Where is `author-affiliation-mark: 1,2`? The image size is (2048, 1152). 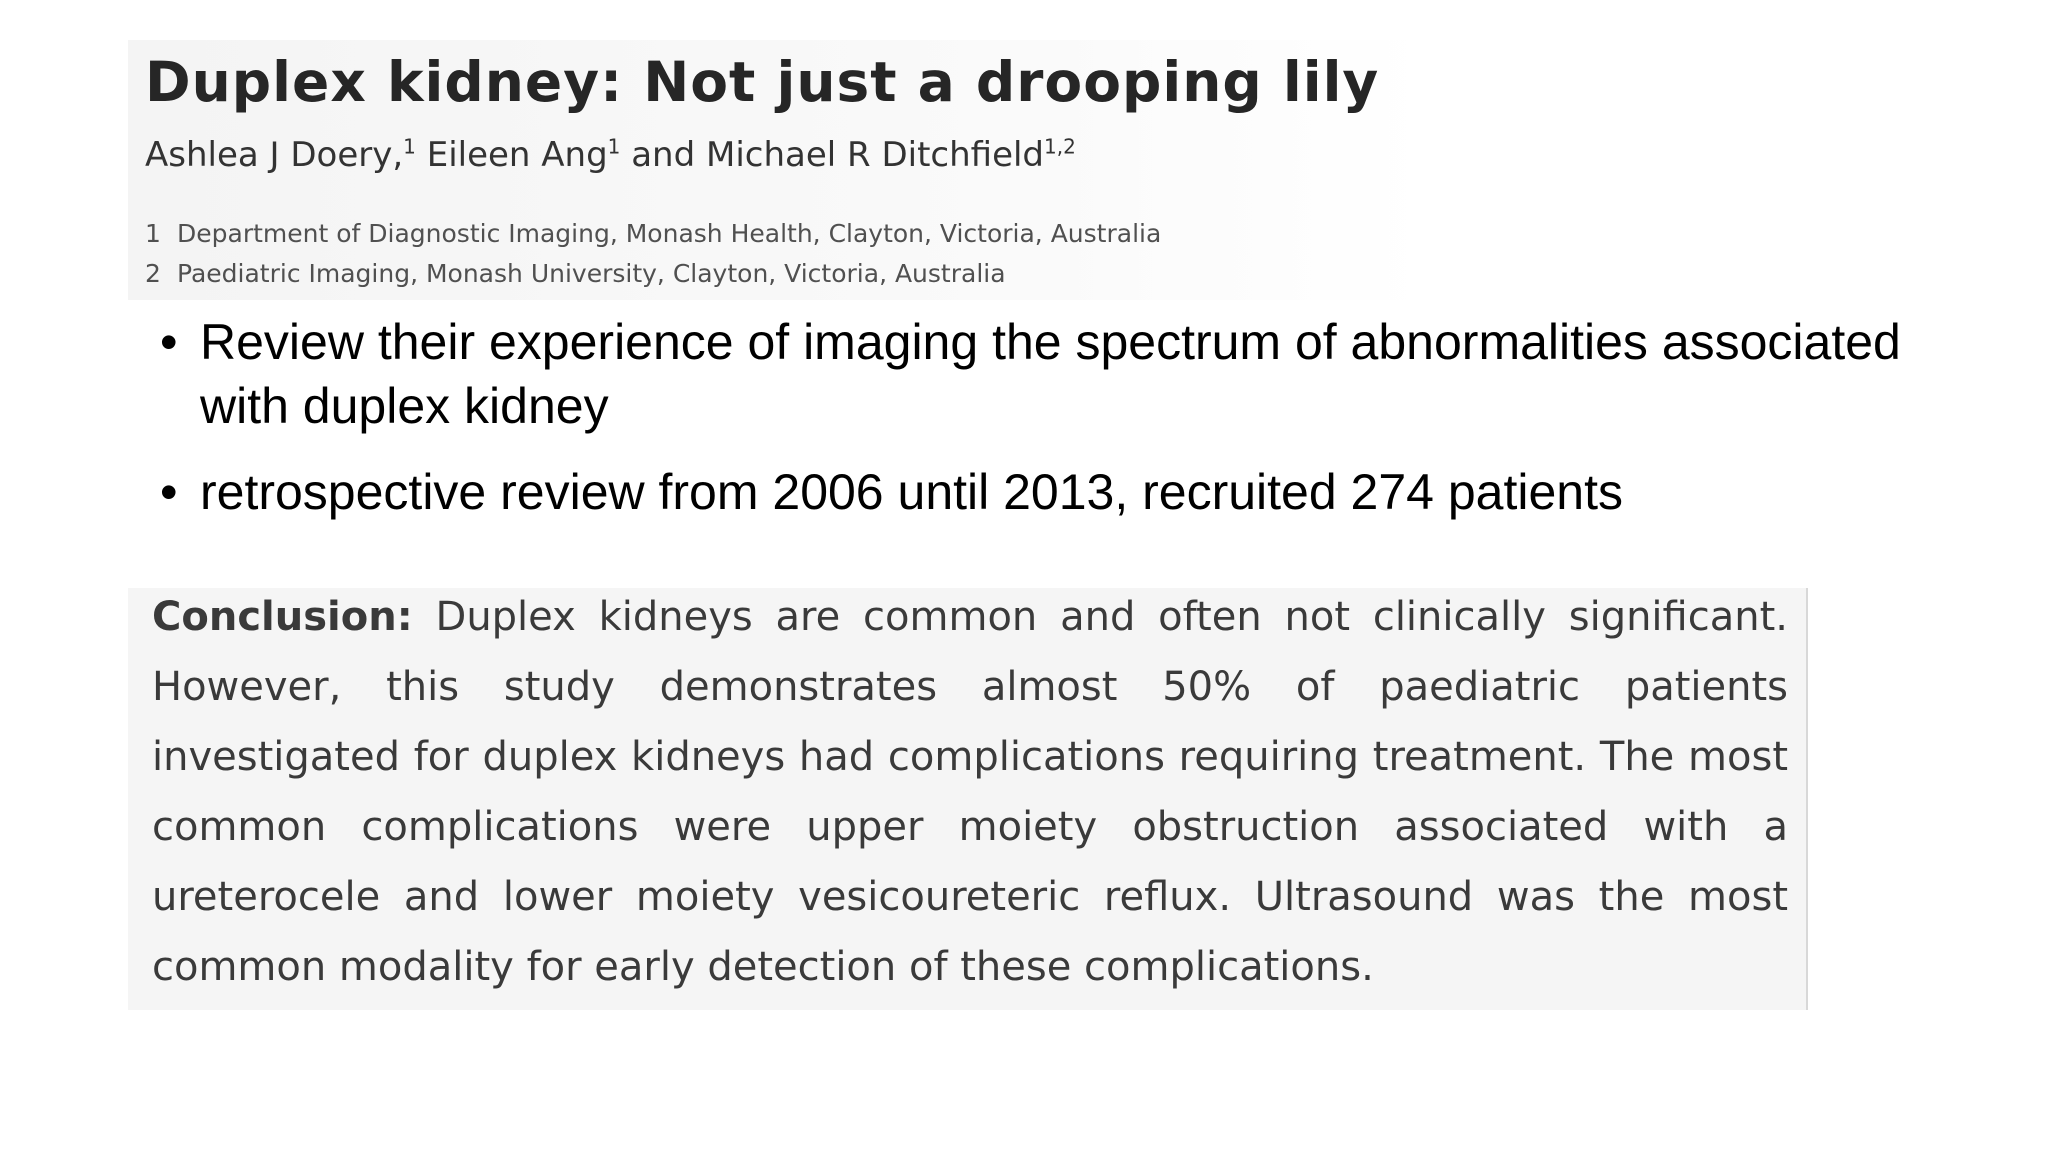
author-affiliation-mark: 1,2 is located at coordinates (1060, 146).